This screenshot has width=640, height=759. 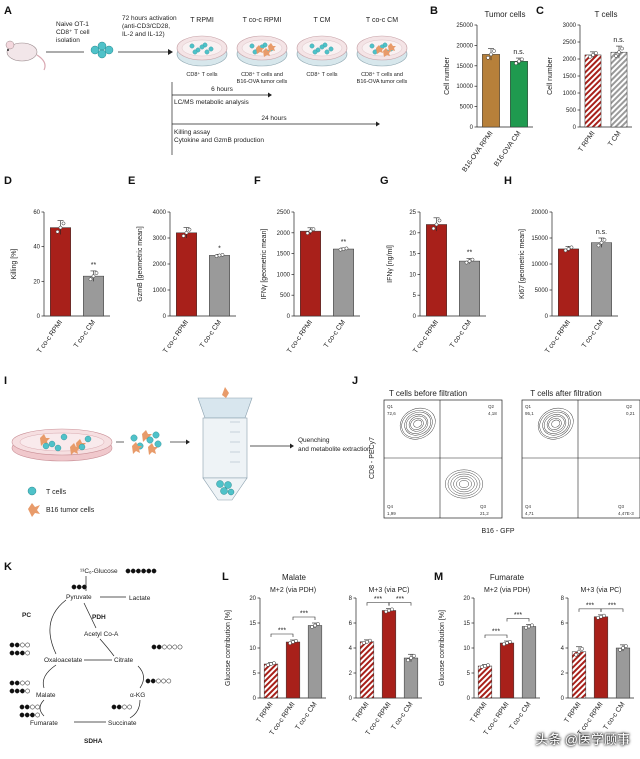 I want to click on y-tick-label: 20000, so click(x=539, y=213).